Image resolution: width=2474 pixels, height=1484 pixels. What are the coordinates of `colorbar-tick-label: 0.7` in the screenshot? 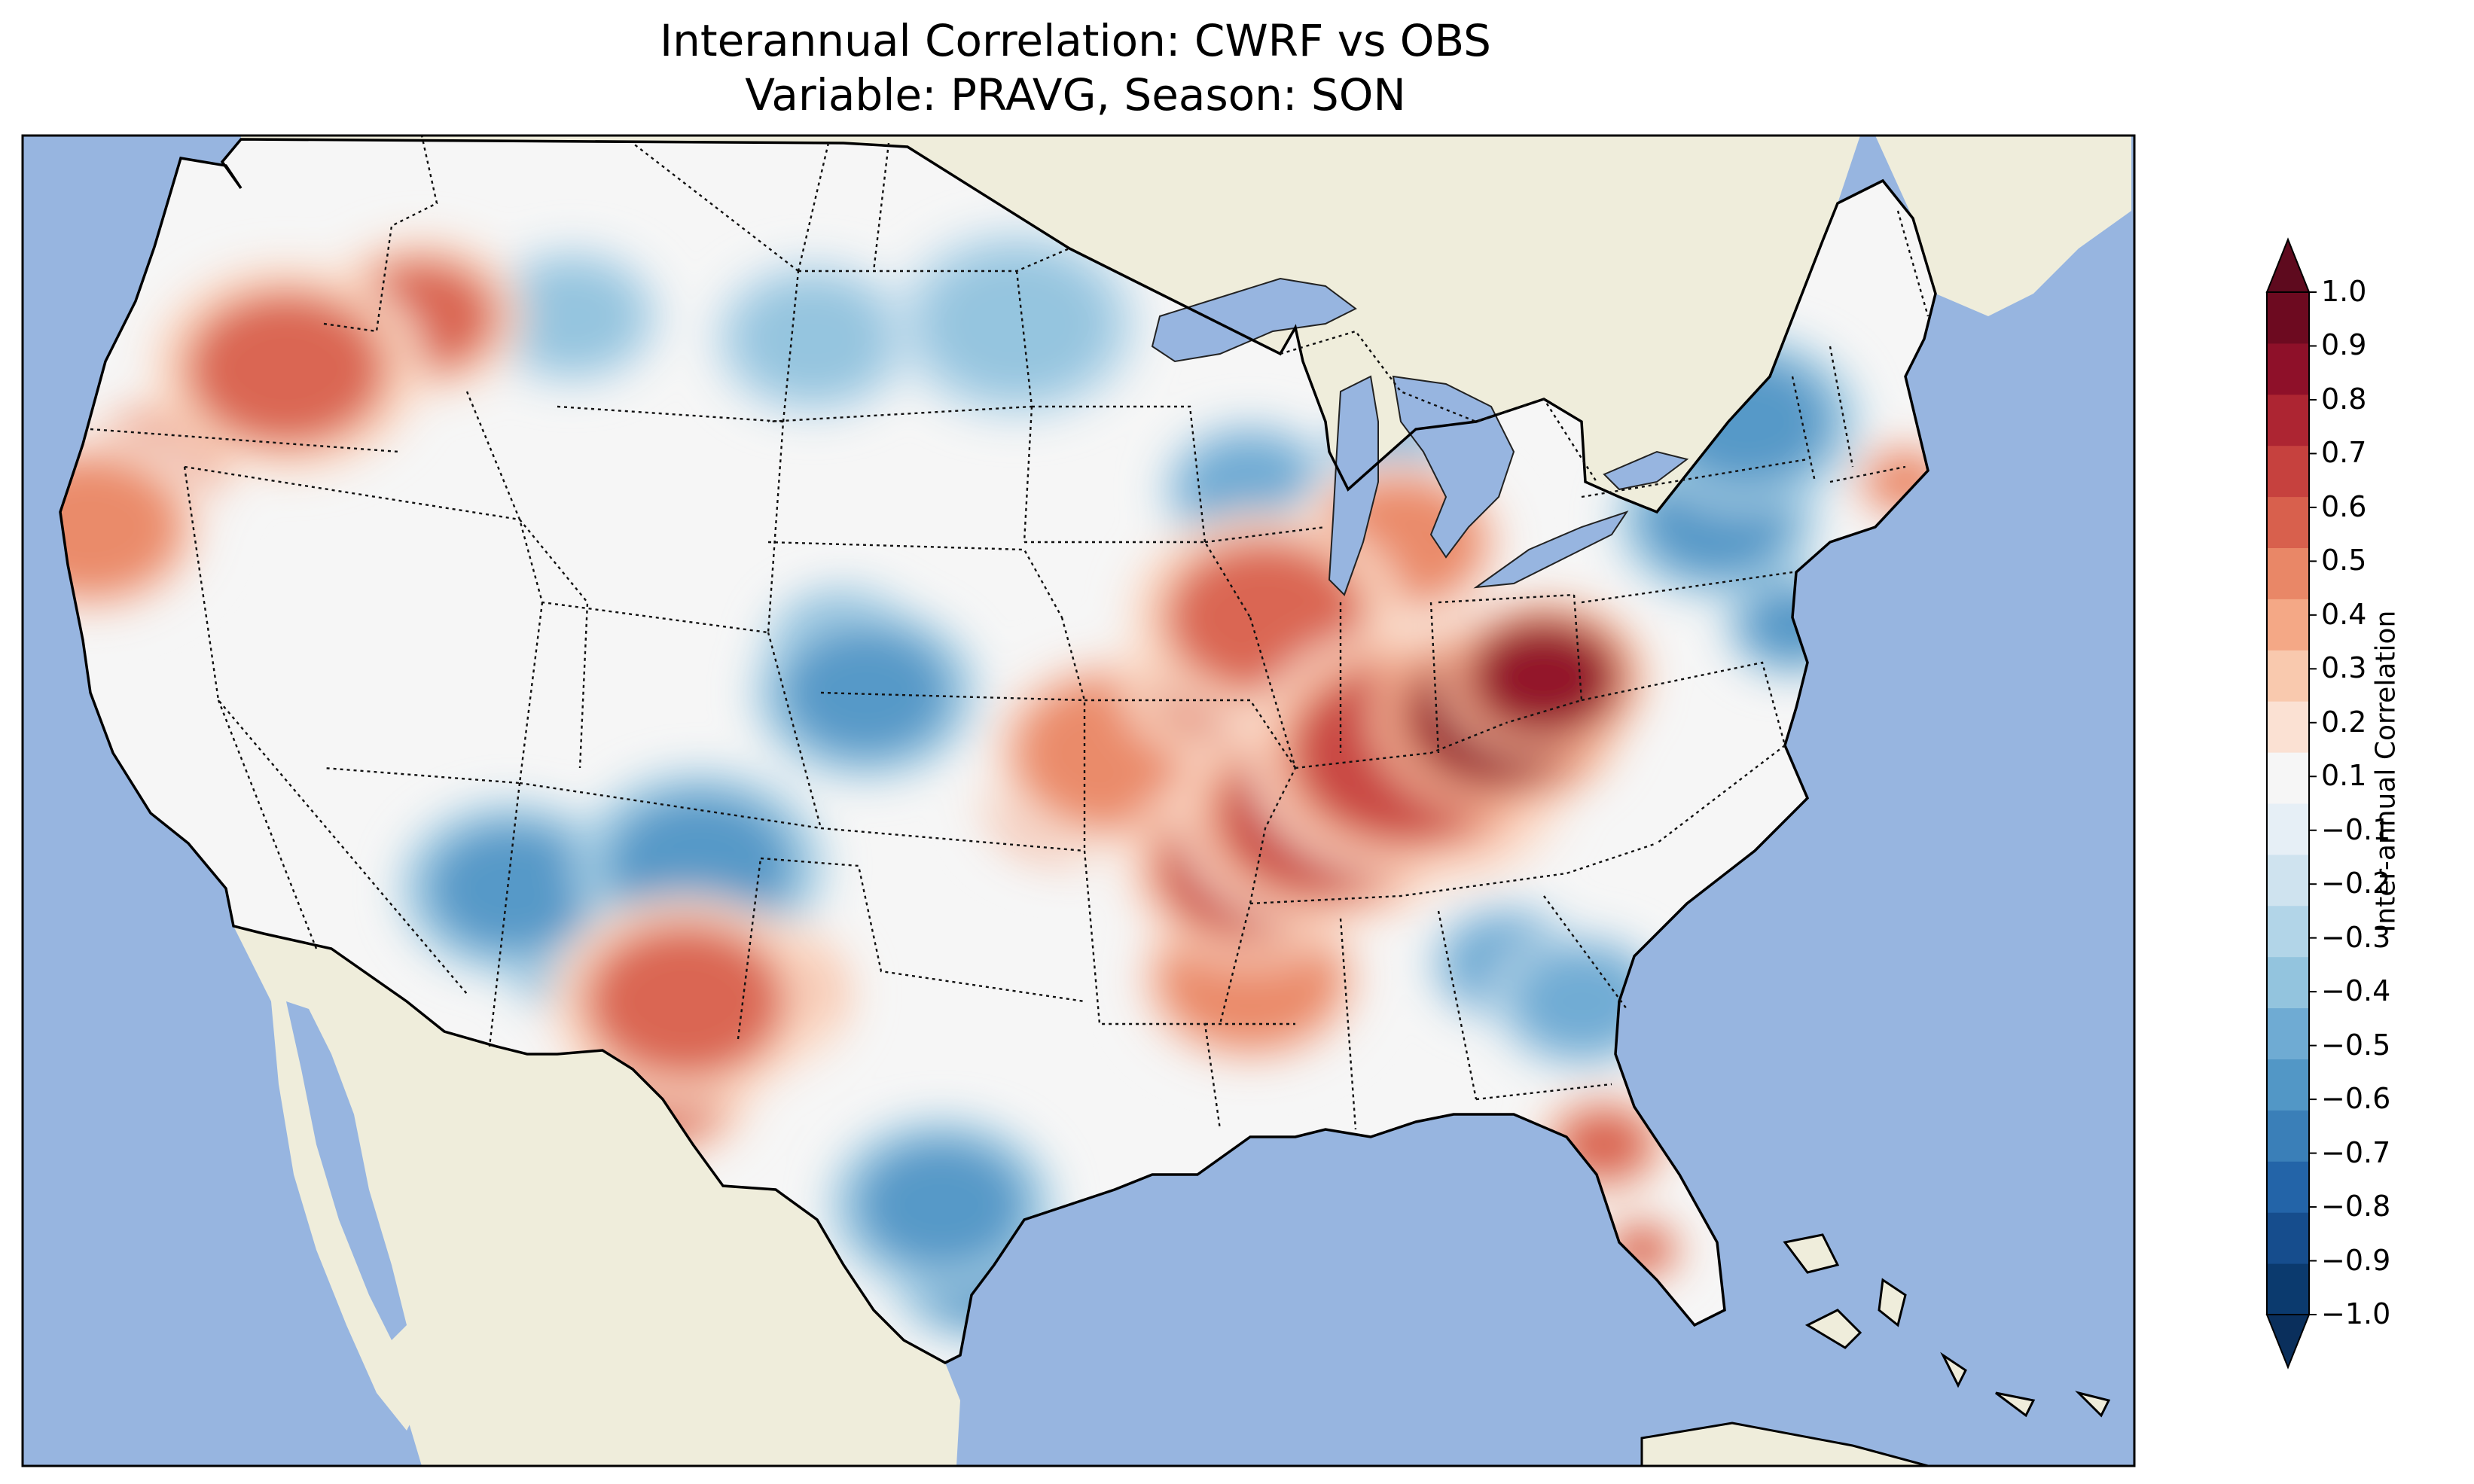 It's located at (2344, 453).